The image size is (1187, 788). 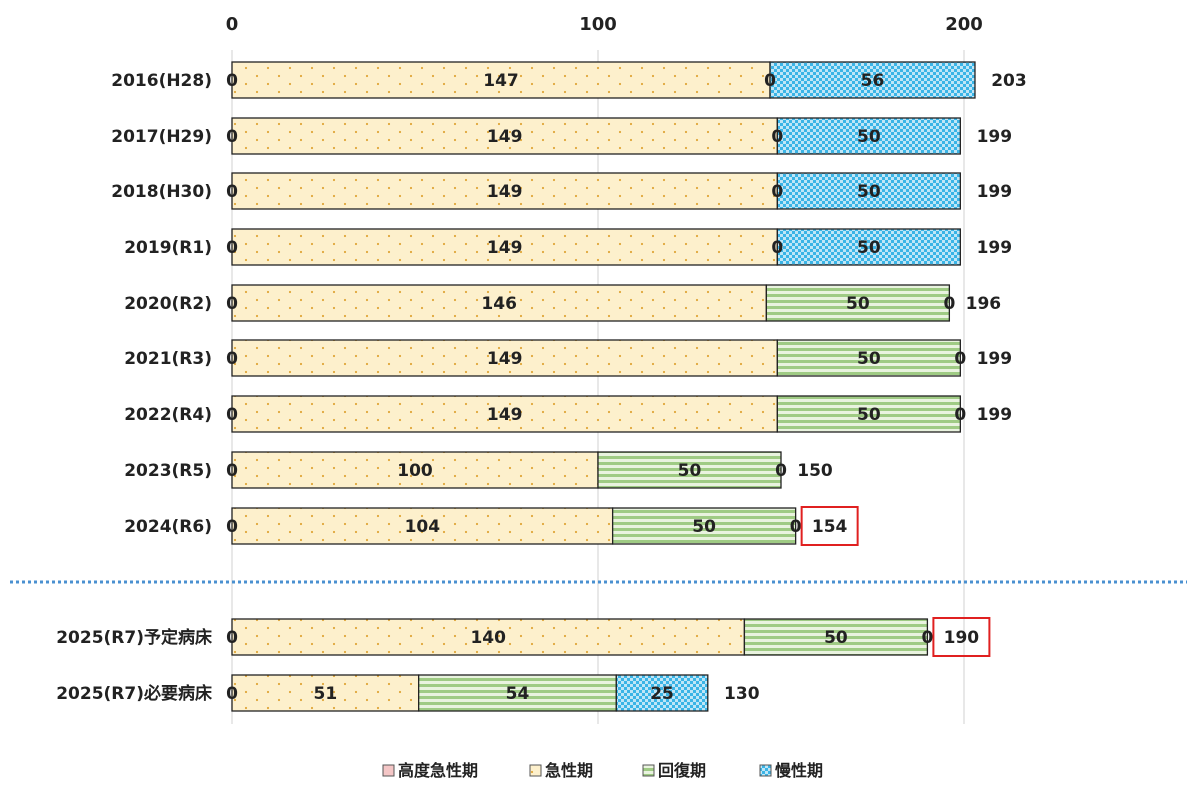 What do you see at coordinates (962, 638) in the screenshot?
I see `total-label: 190` at bounding box center [962, 638].